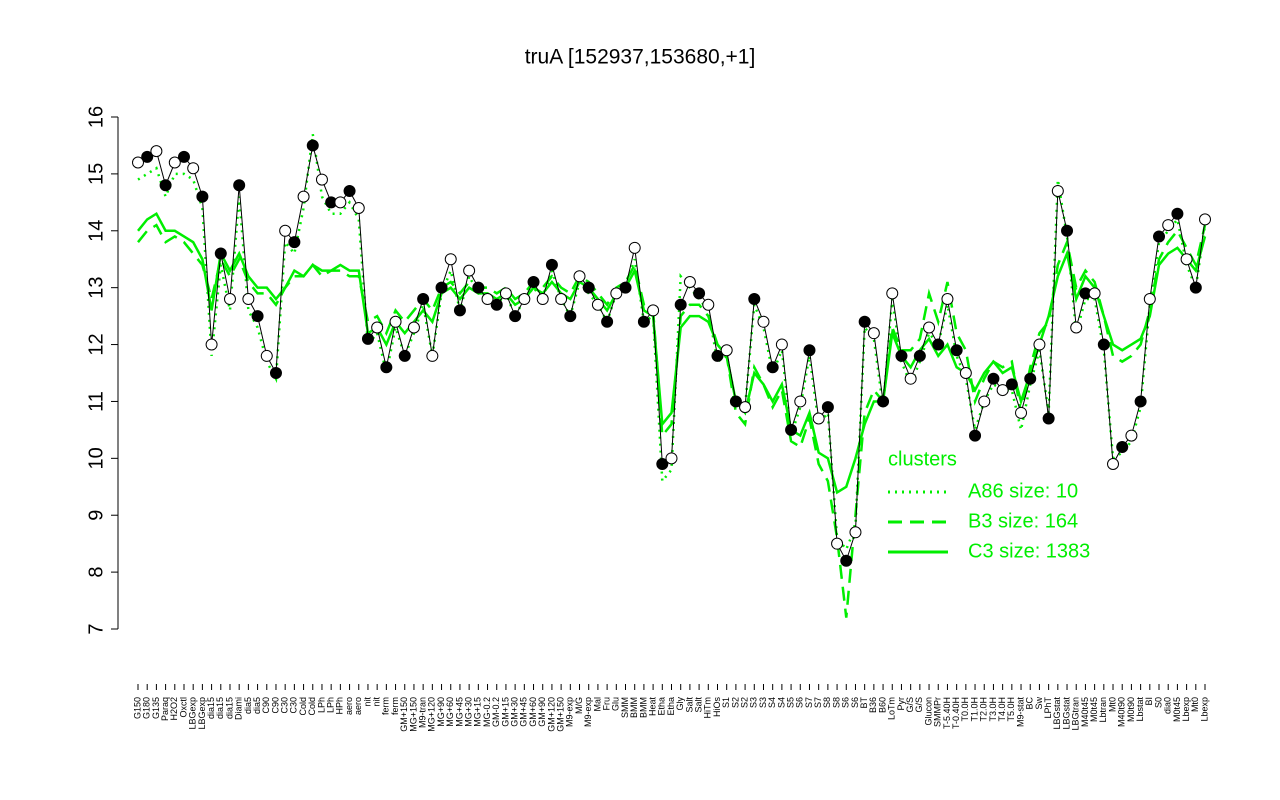 The height and width of the screenshot is (800, 1280). Describe the element at coordinates (340, 706) in the screenshot. I see `x-tick-label: HPh` at that location.